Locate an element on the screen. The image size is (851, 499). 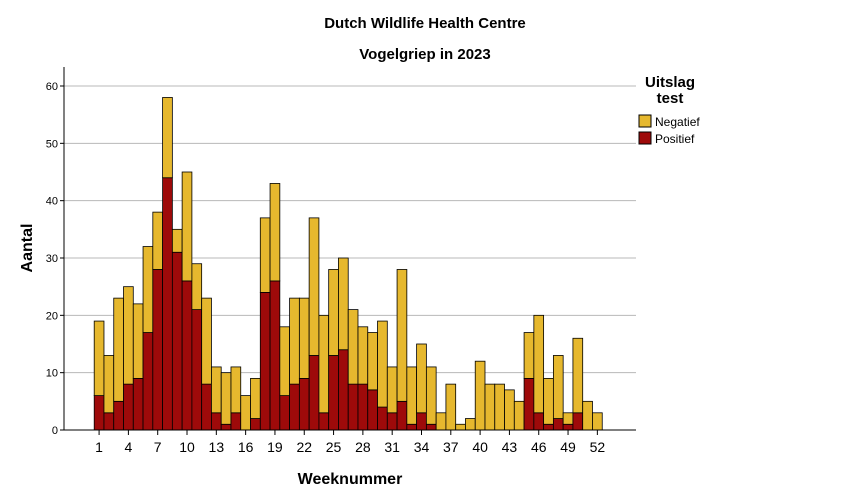
y-tick-label-60: 60 is located at coordinates (52, 87).